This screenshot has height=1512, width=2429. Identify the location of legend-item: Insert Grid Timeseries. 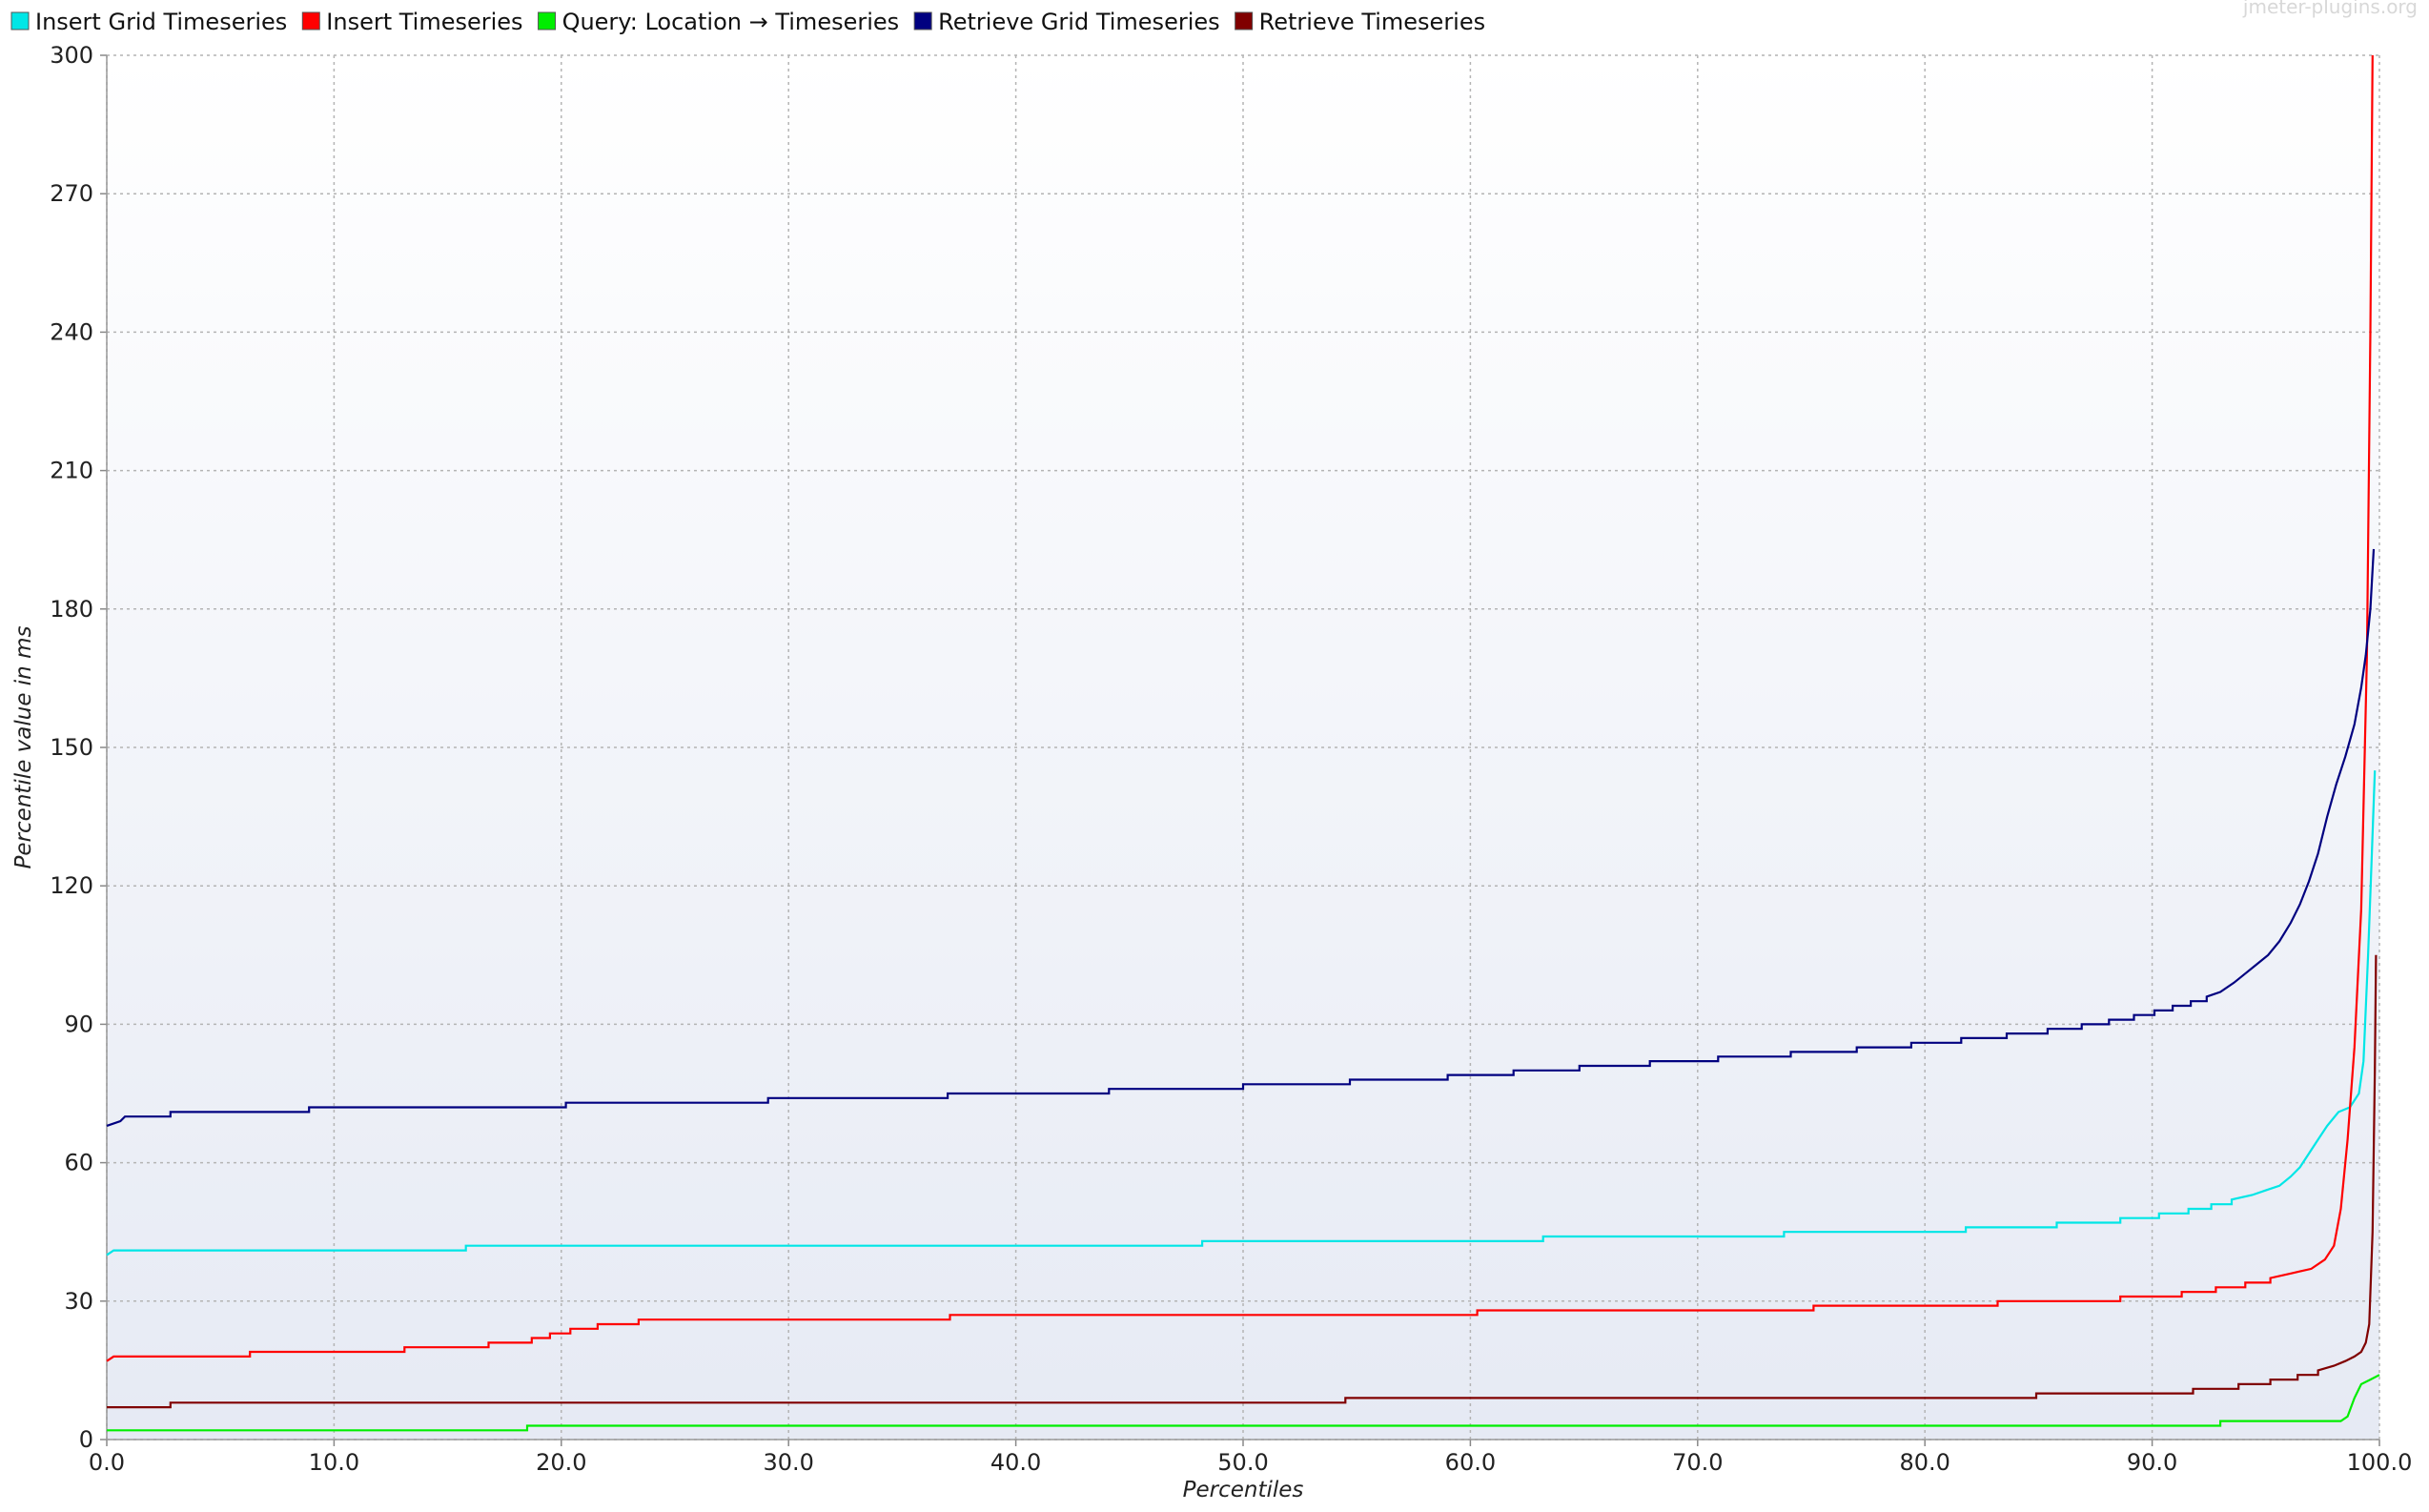
(148, 22).